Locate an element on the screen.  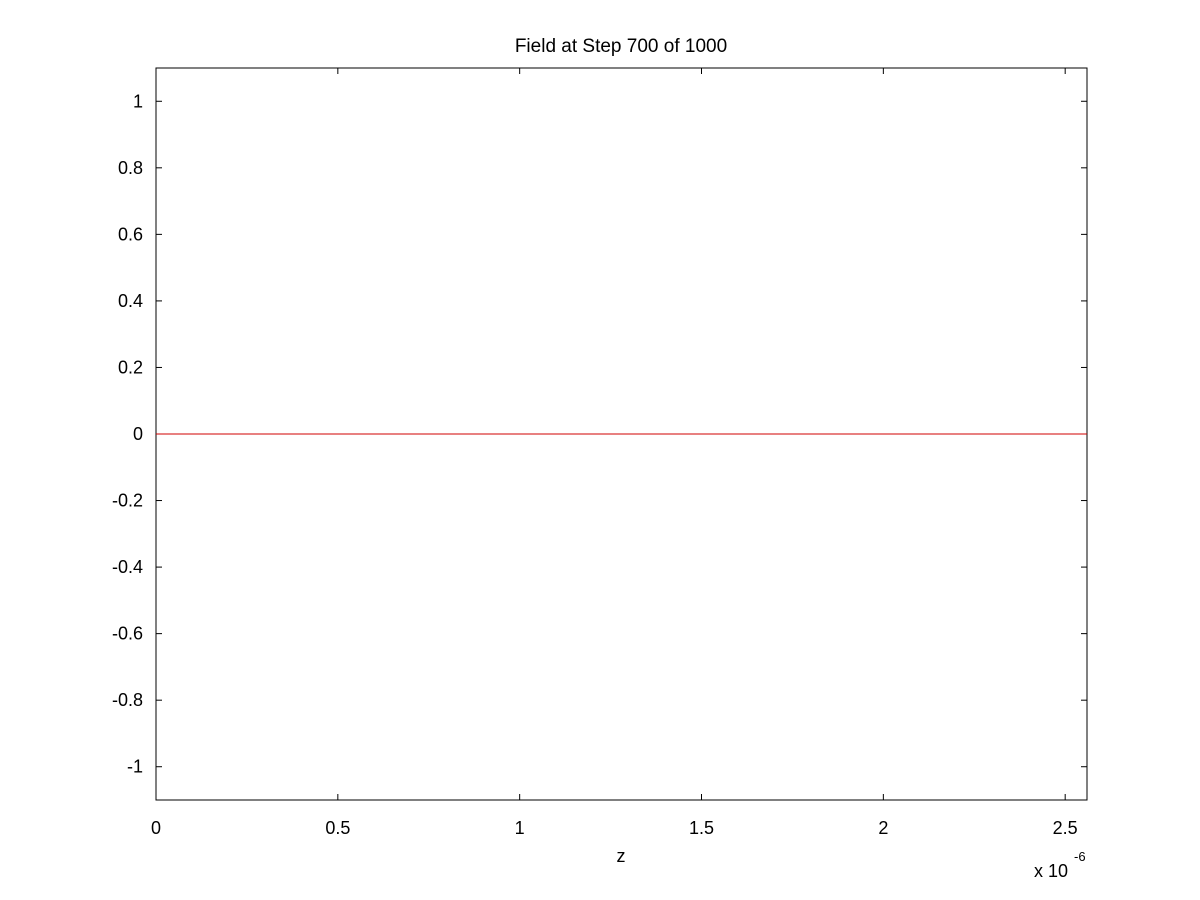
x-tick-label: 2 is located at coordinates (883, 828).